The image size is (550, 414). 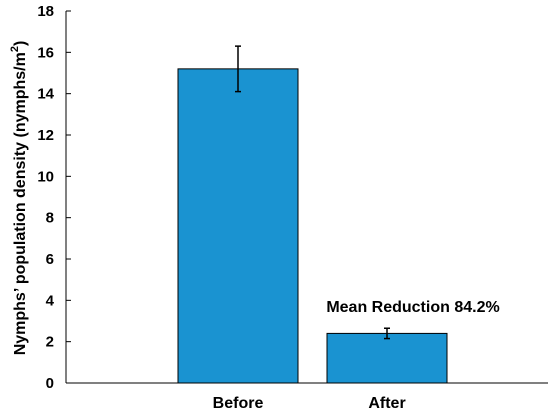 I want to click on y-axis-ticks: 0 2 4 6 8 10 12 14 16 18, so click(x=54, y=197).